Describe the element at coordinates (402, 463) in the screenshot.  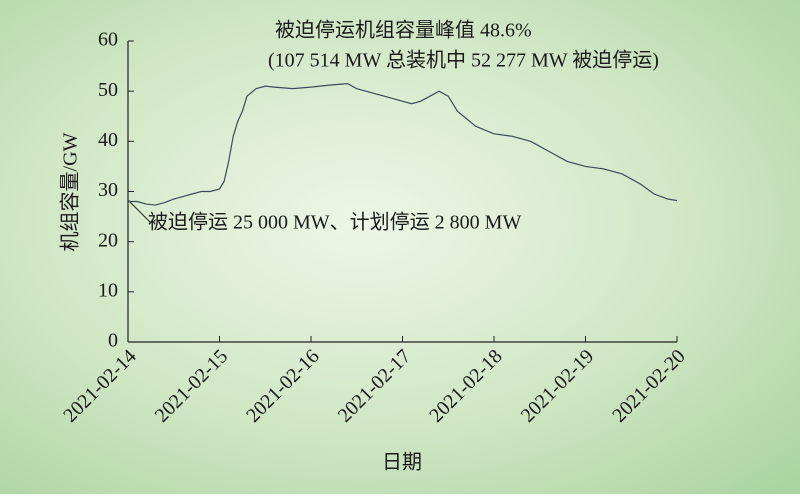
I see `x-axis-label: 日期` at that location.